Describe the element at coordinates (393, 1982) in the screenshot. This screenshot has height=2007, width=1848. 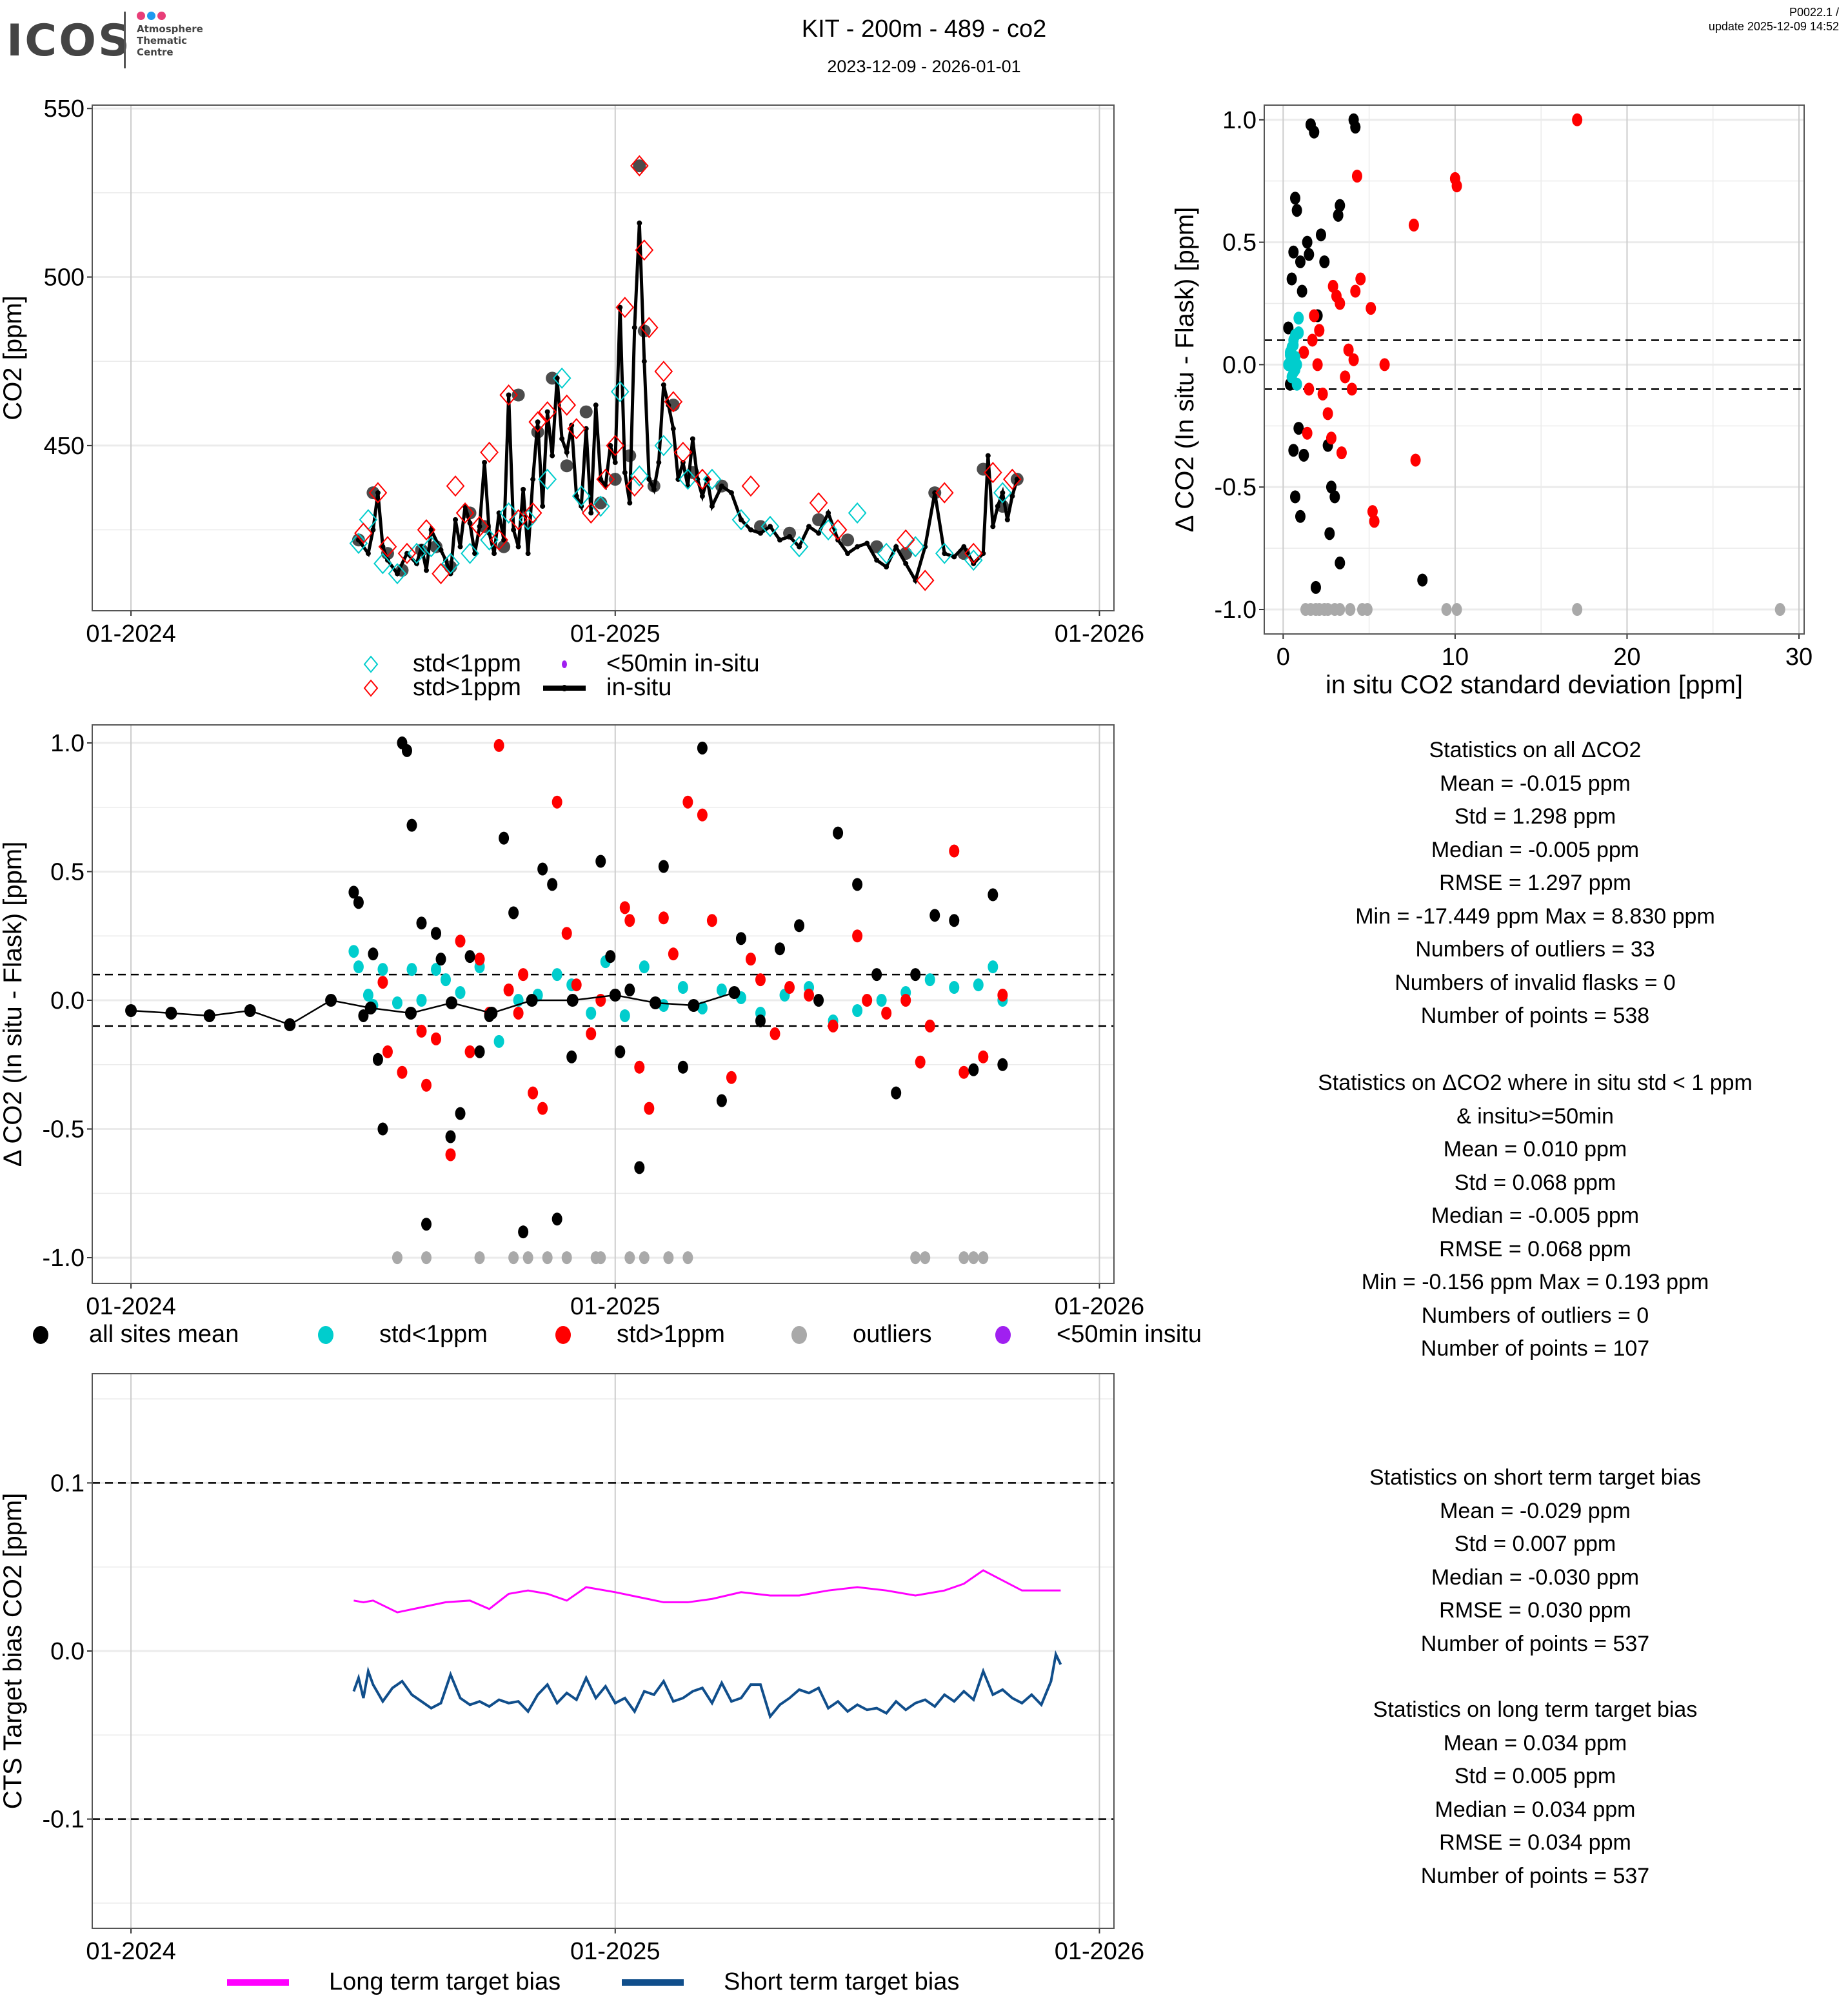
I see `legend-bottom-long: Long term target bias` at that location.